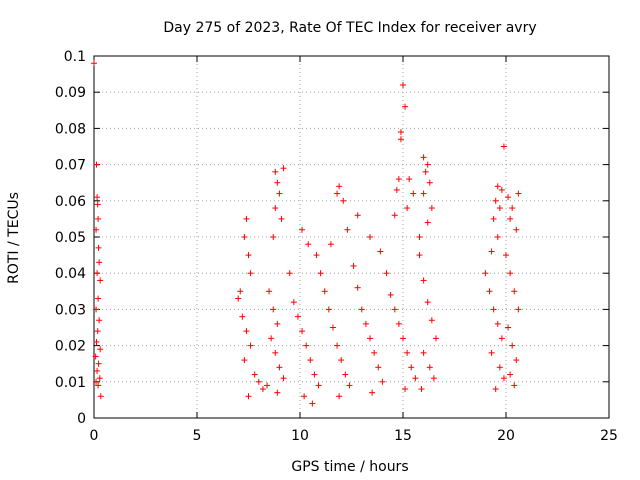 The image size is (640, 480). I want to click on x-tick-label: 5, so click(197, 436).